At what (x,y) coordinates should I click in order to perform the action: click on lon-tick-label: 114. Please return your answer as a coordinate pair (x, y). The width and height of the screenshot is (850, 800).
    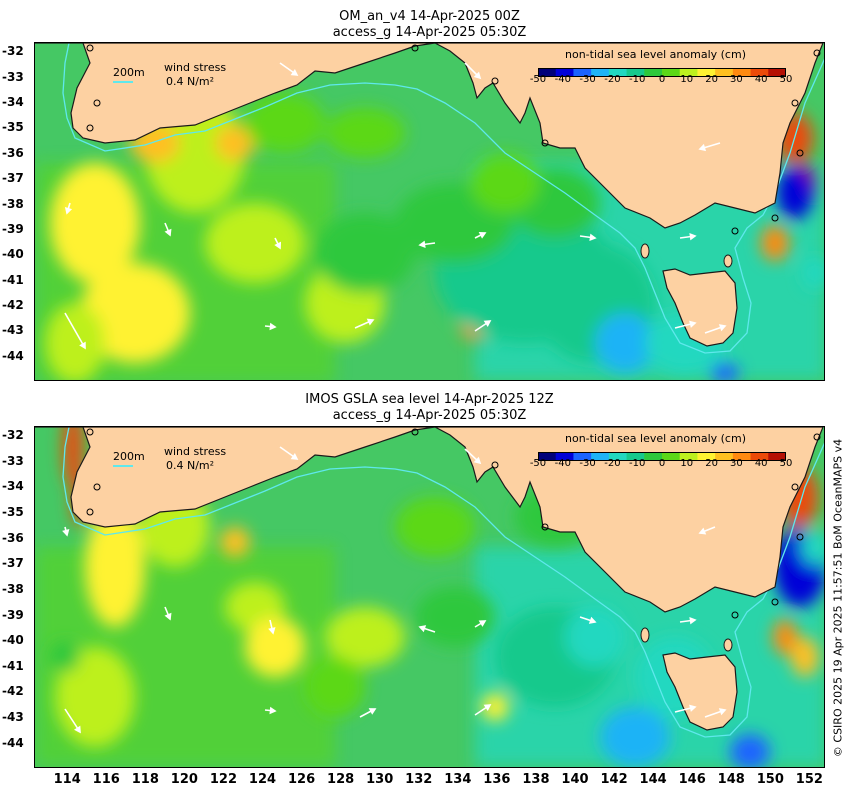
    Looking at the image, I should click on (67, 779).